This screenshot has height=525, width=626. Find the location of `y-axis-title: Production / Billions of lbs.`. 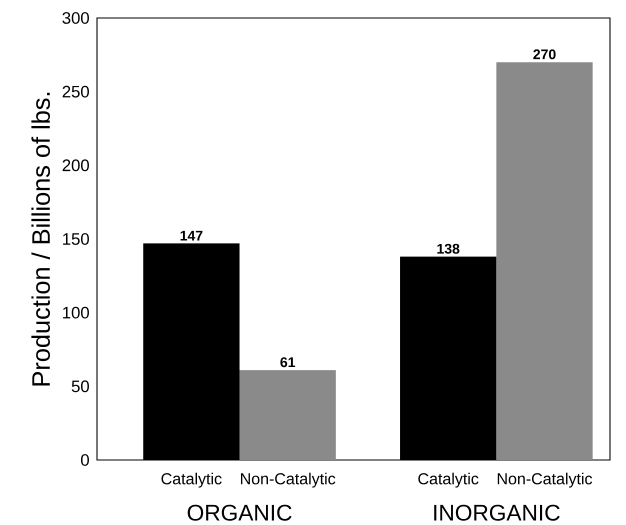

y-axis-title: Production / Billions of lbs. is located at coordinates (40, 239).